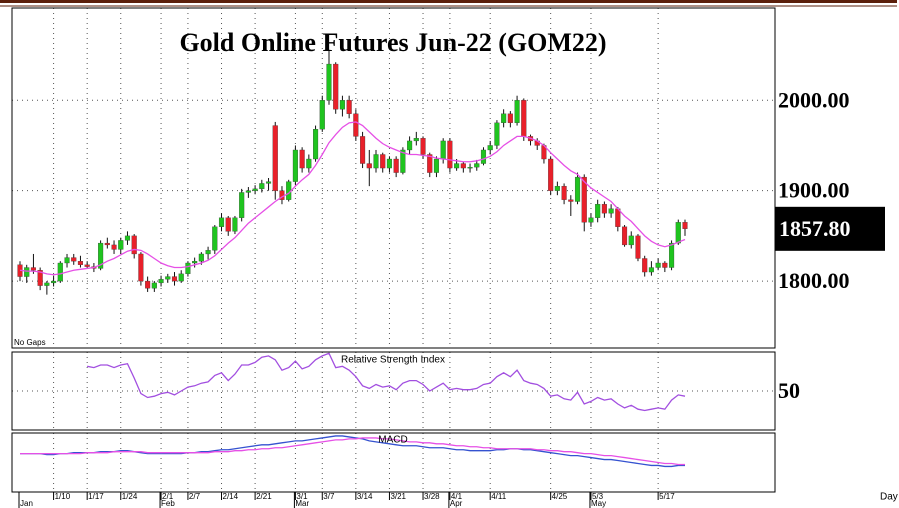 Image resolution: width=899 pixels, height=508 pixels. What do you see at coordinates (195, 496) in the screenshot?
I see `x-tick-label: 2/7` at bounding box center [195, 496].